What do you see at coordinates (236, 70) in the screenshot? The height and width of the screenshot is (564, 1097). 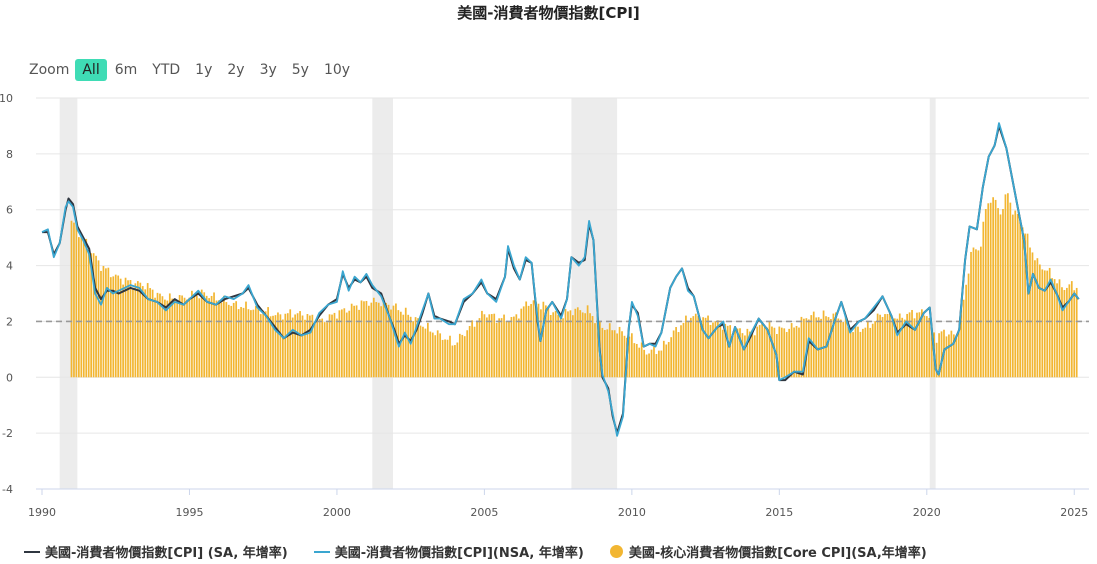 I see `range-button-2y: 2y` at bounding box center [236, 70].